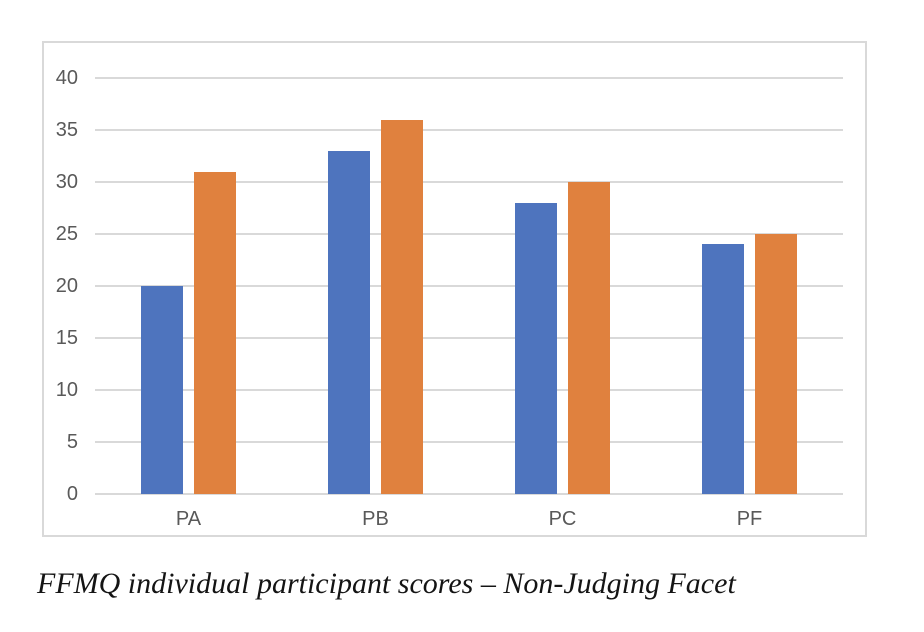 The image size is (924, 632). Describe the element at coordinates (66, 286) in the screenshot. I see `y-tick-label-20: 20` at that location.